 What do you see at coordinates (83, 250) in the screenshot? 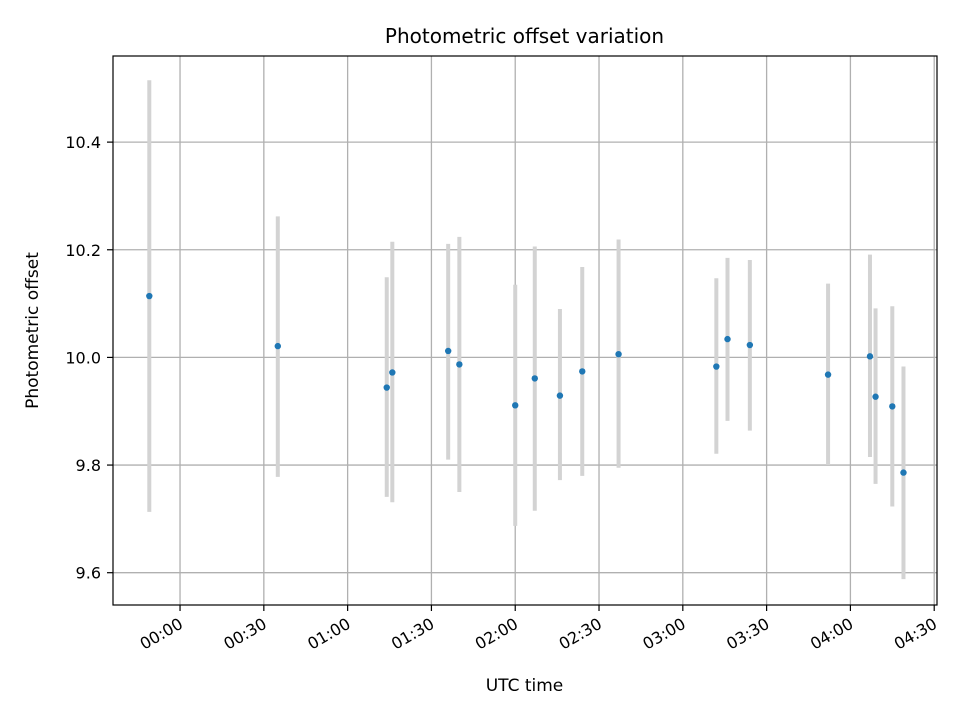
I see `y-tick-label: 10.2` at bounding box center [83, 250].